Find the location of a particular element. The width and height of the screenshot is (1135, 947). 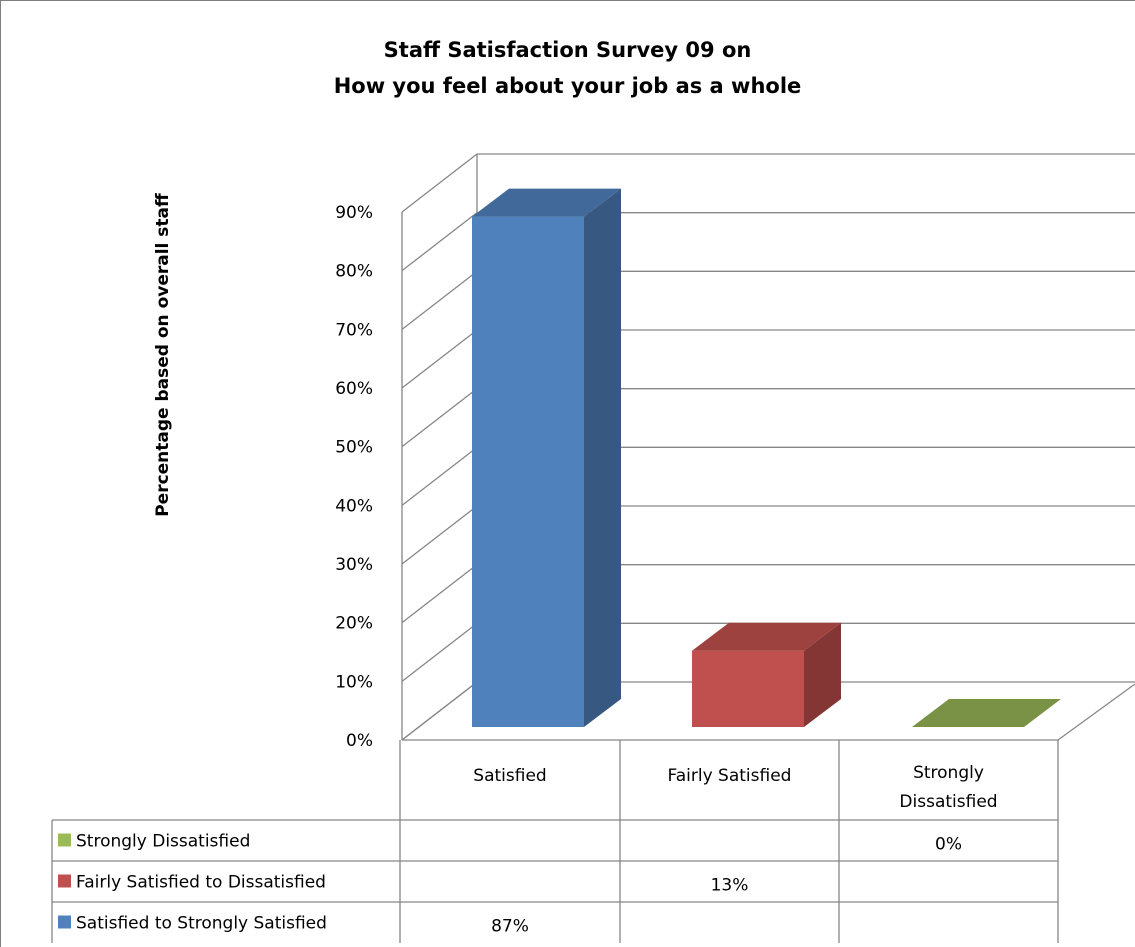

y-tick-label: 80% is located at coordinates (354, 272).